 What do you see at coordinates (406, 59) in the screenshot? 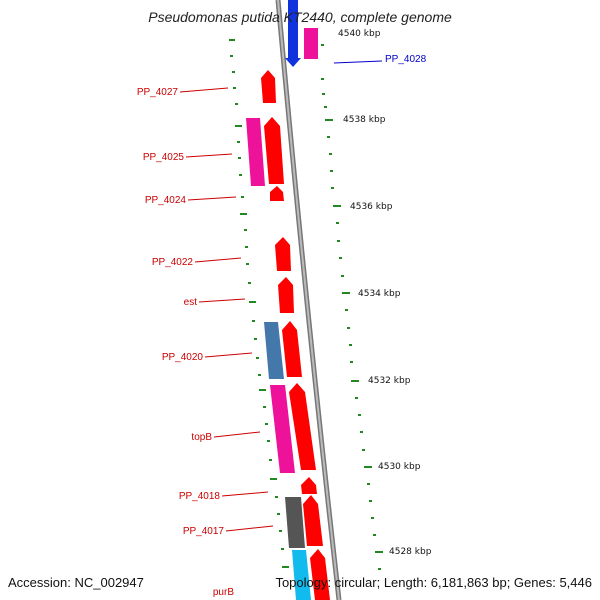
I see `gene-label: PP_4028` at bounding box center [406, 59].